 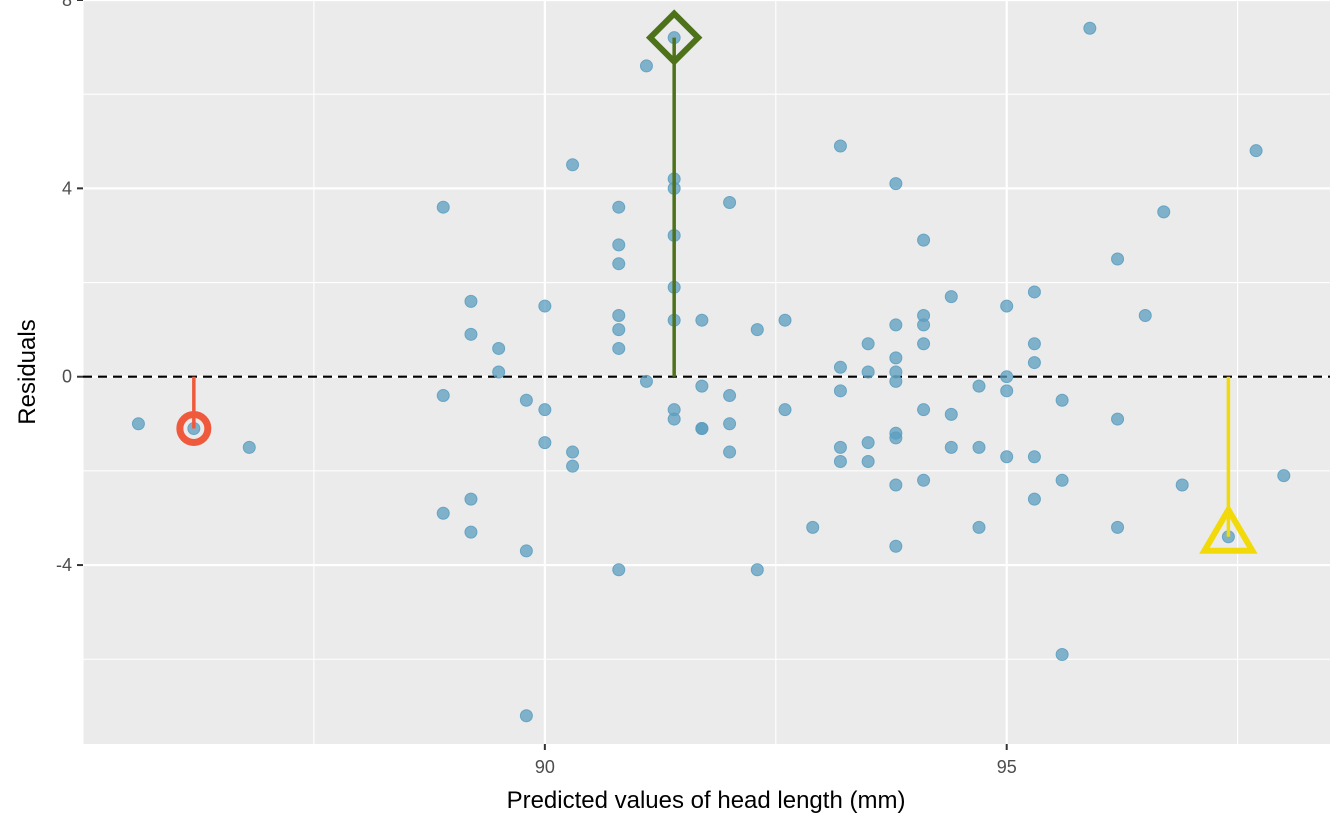 I want to click on diamond-highlight-marker, so click(x=674, y=37).